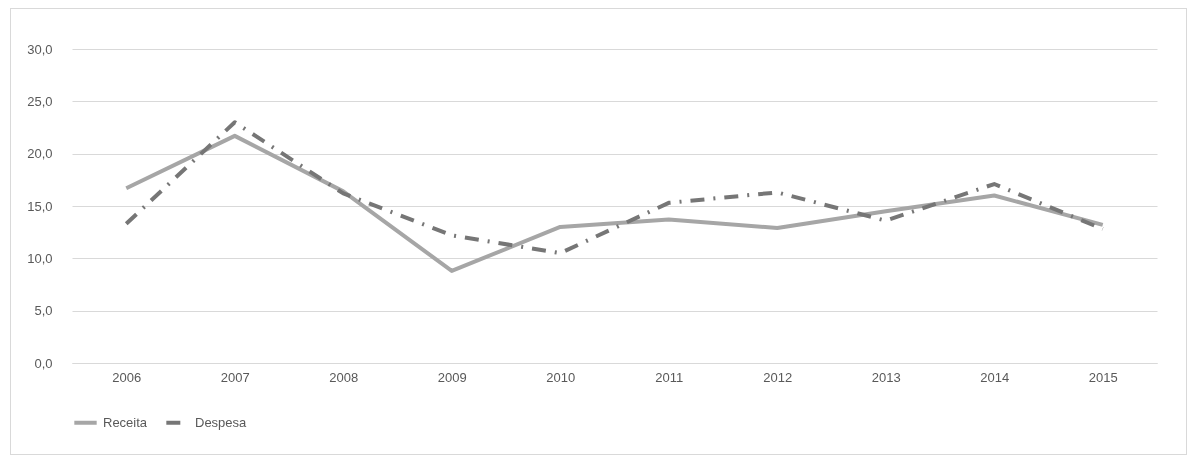 Image resolution: width=1197 pixels, height=459 pixels. Describe the element at coordinates (43, 363) in the screenshot. I see `y-tick-label: 0,0` at that location.